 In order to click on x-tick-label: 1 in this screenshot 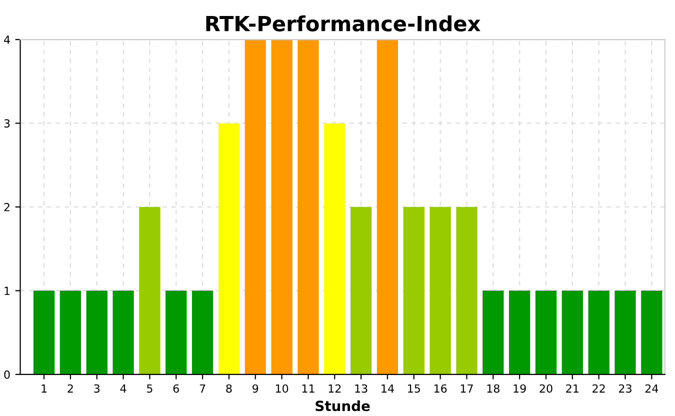, I will do `click(44, 388)`.